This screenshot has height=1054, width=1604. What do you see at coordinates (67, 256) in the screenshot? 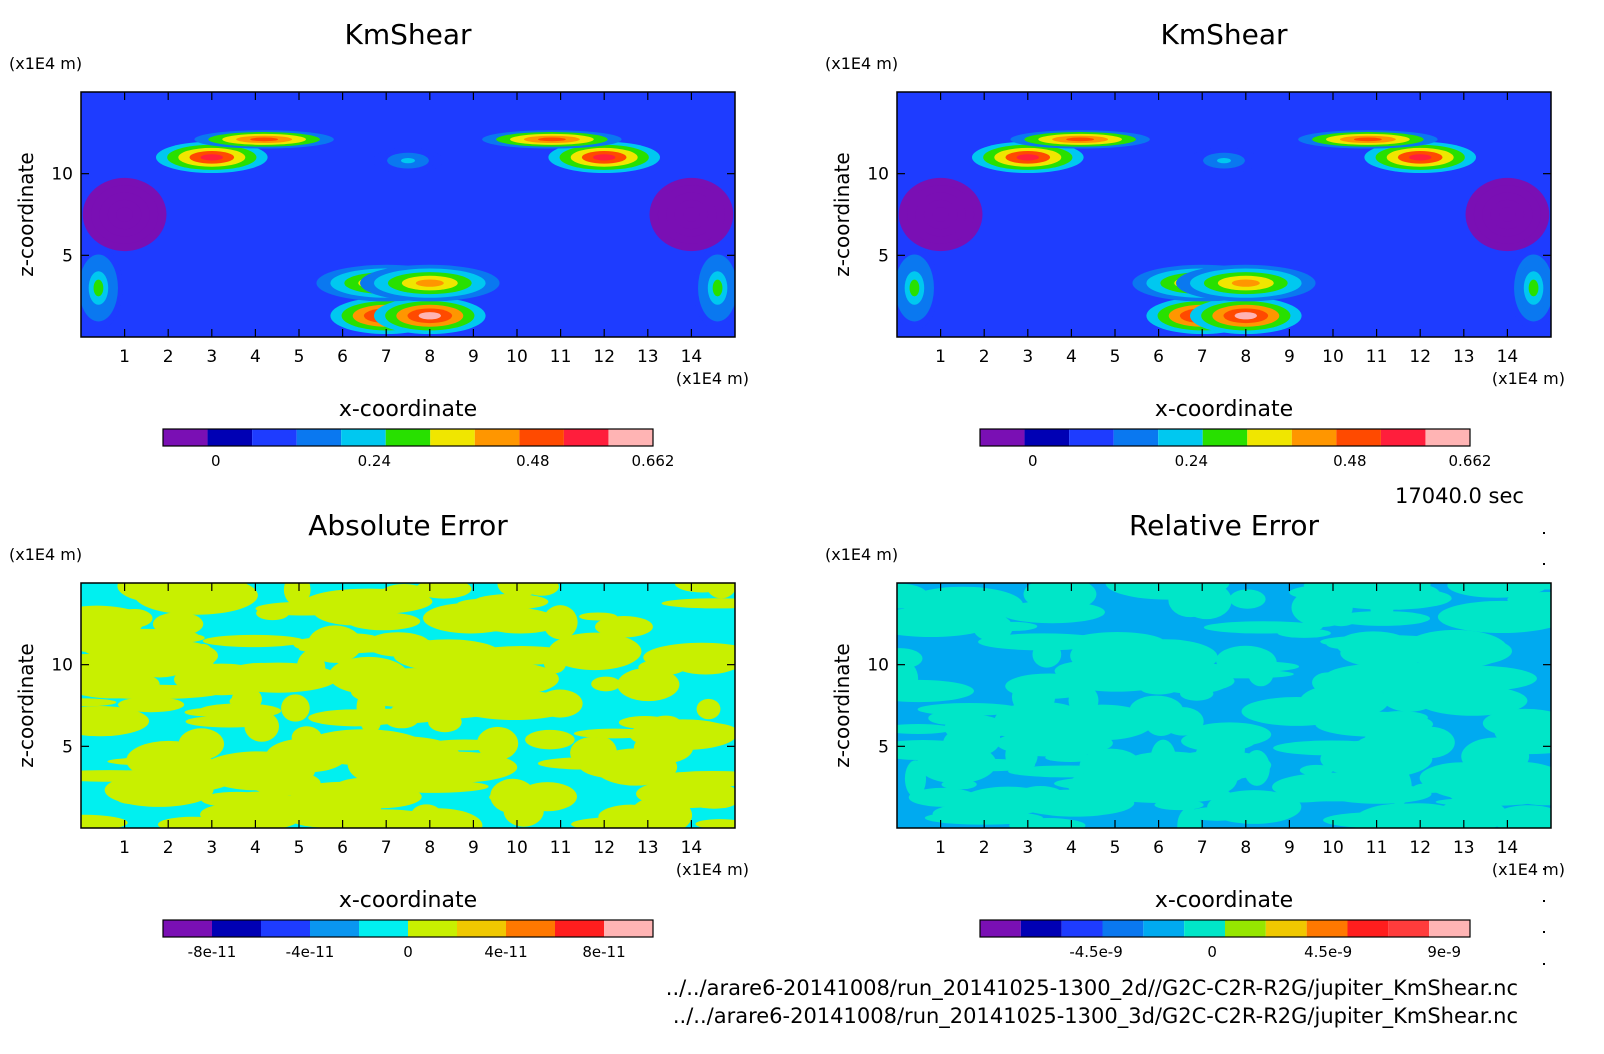
I see `y-tick-label: 5` at bounding box center [67, 256].